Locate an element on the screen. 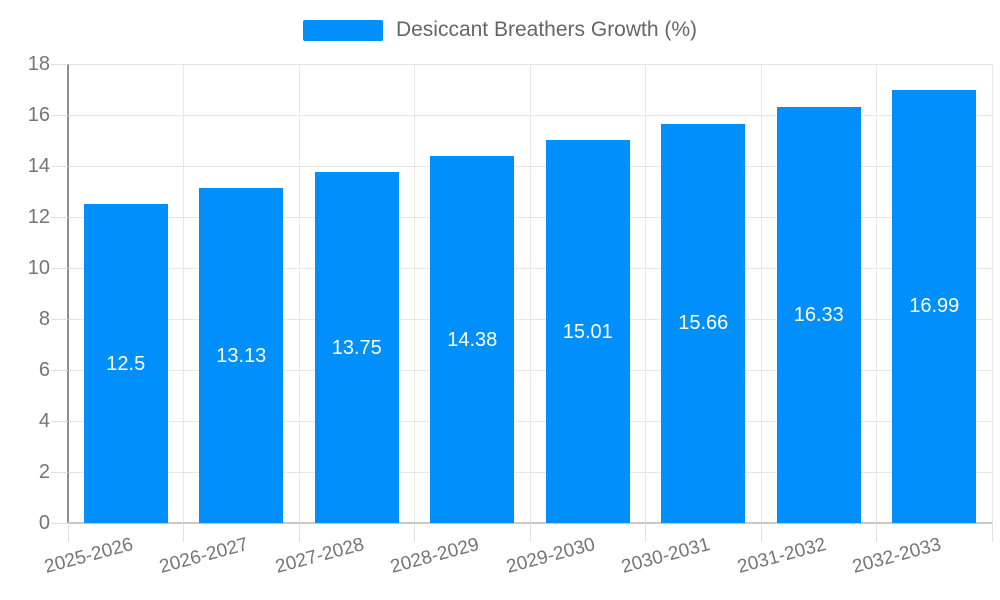 The height and width of the screenshot is (600, 1000). legend-item: Desiccant Breathers Growth (%) is located at coordinates (500, 30).